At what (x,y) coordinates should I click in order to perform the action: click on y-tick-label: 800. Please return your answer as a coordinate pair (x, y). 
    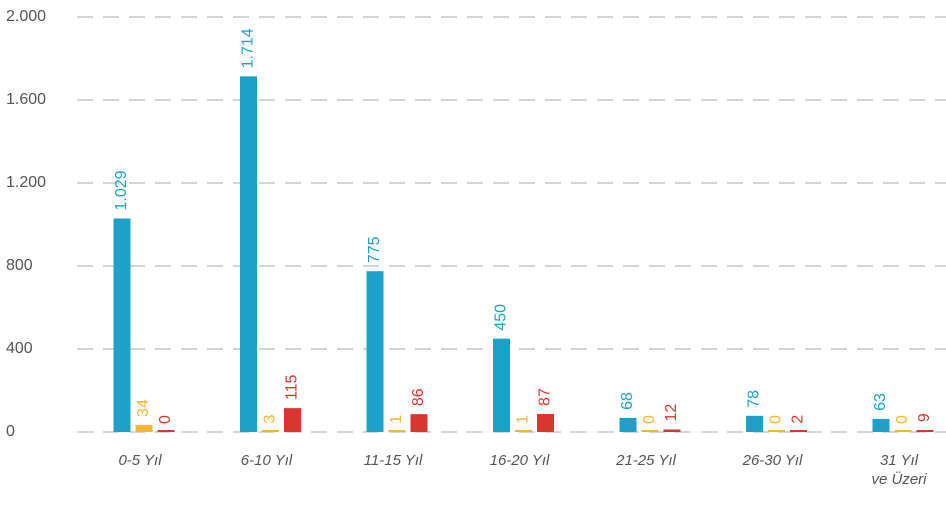
    Looking at the image, I should click on (19, 265).